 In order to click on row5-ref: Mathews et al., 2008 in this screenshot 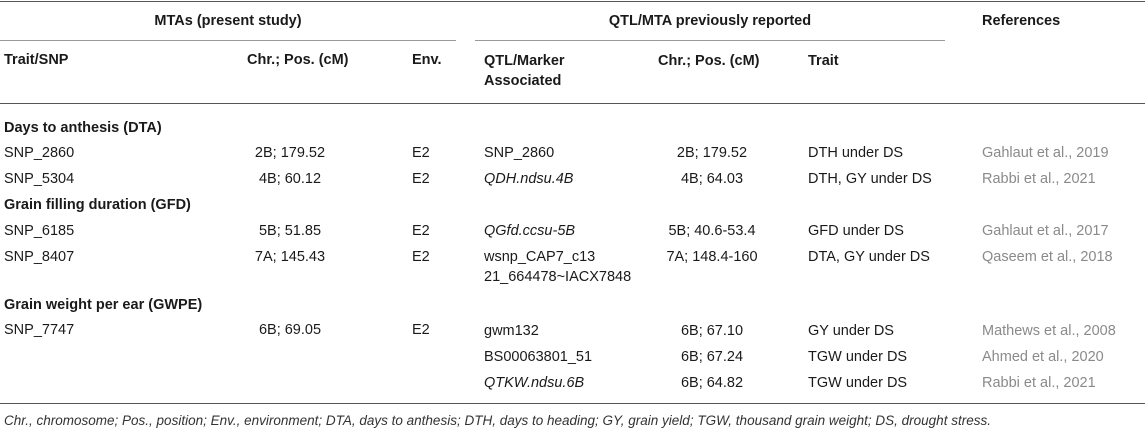, I will do `click(1049, 331)`.